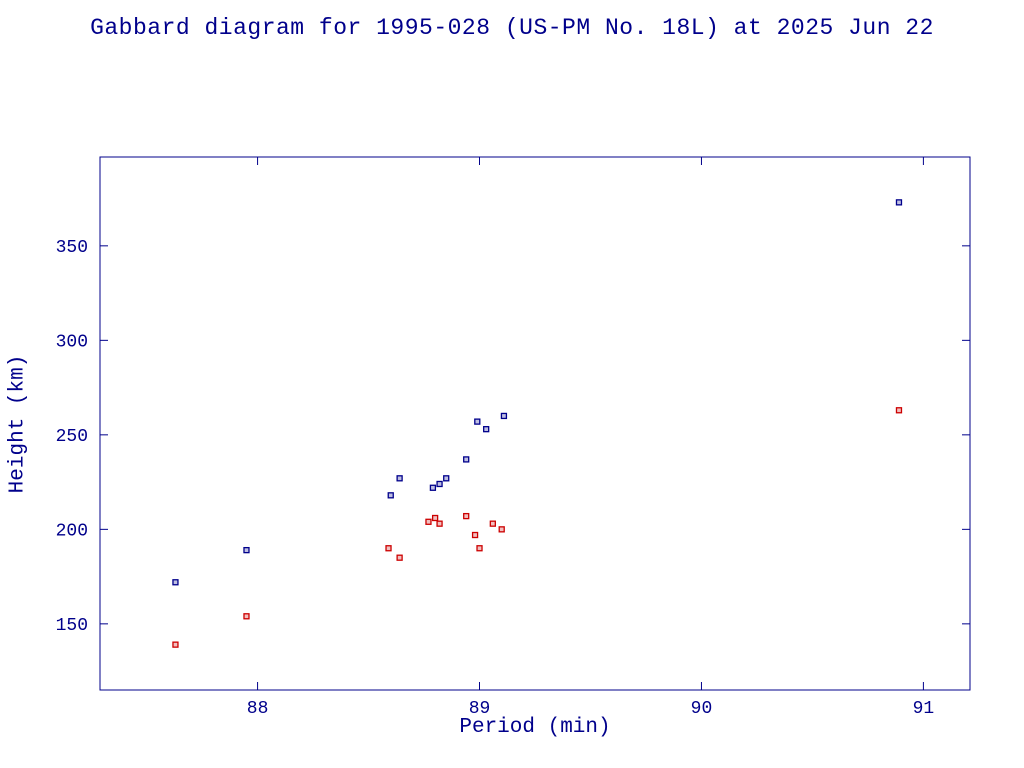 Image resolution: width=1024 pixels, height=768 pixels. Describe the element at coordinates (258, 709) in the screenshot. I see `x-tick-label: 88` at that location.